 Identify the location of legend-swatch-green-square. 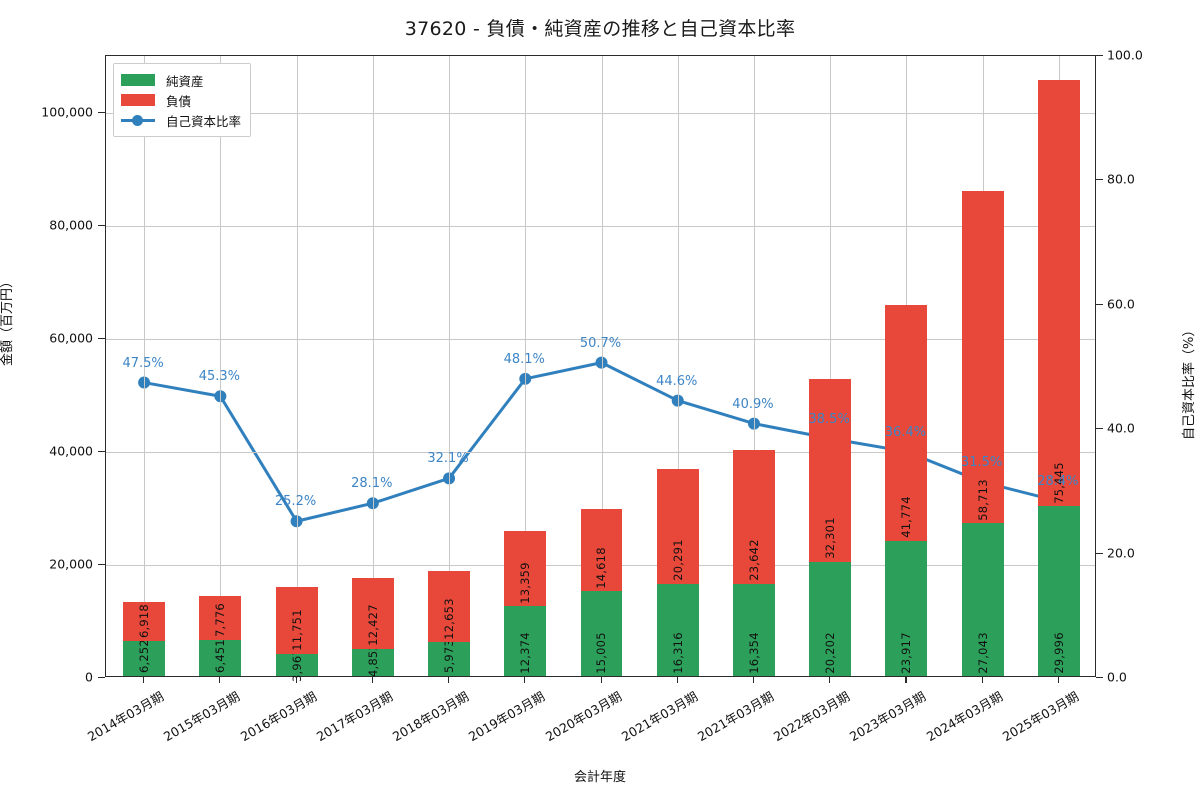
(138, 80).